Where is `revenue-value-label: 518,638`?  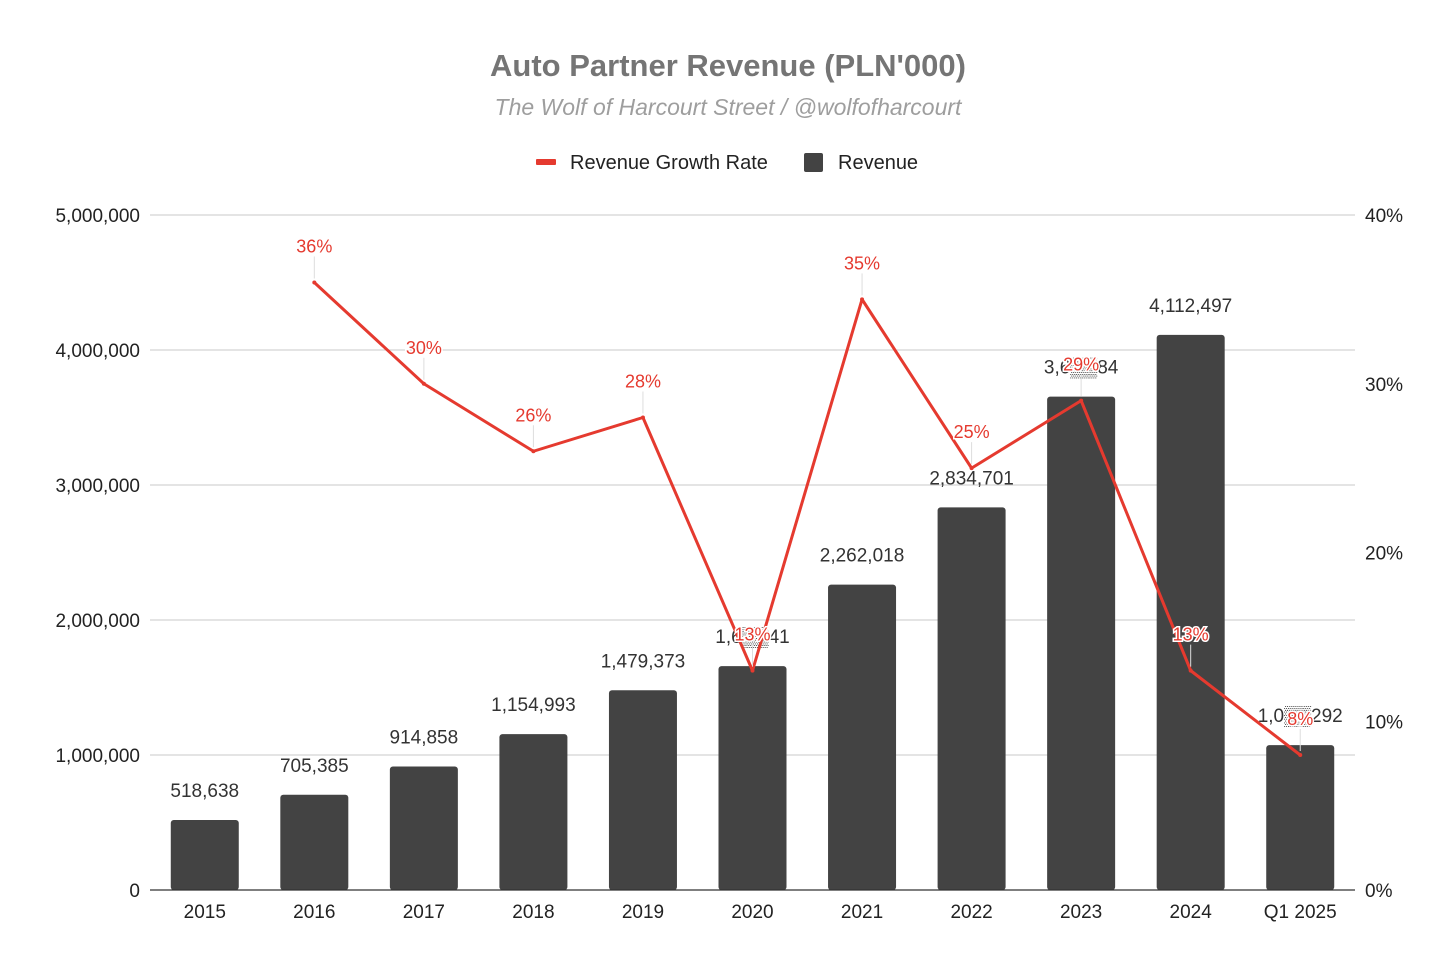
revenue-value-label: 518,638 is located at coordinates (204, 791).